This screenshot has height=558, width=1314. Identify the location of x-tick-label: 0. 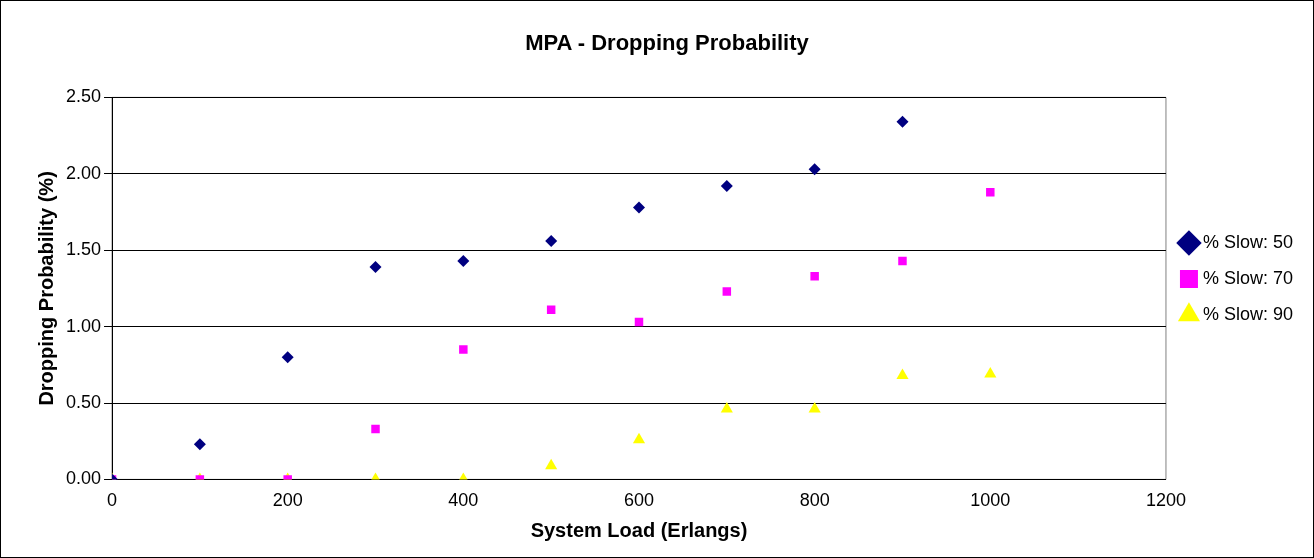
(112, 500).